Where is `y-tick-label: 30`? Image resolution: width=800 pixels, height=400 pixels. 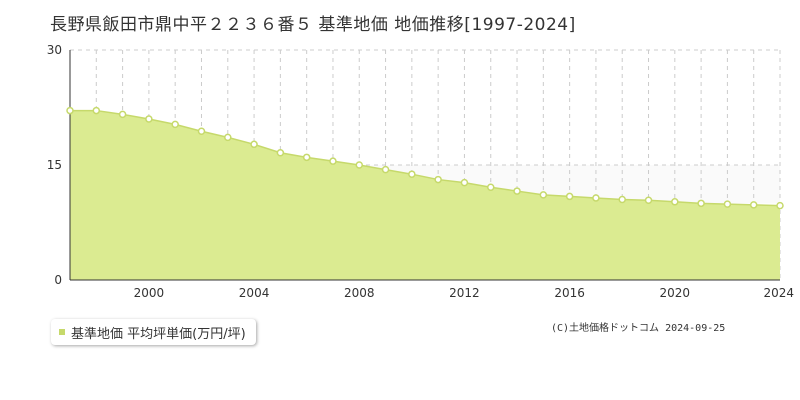
y-tick-label: 30 is located at coordinates (54, 50).